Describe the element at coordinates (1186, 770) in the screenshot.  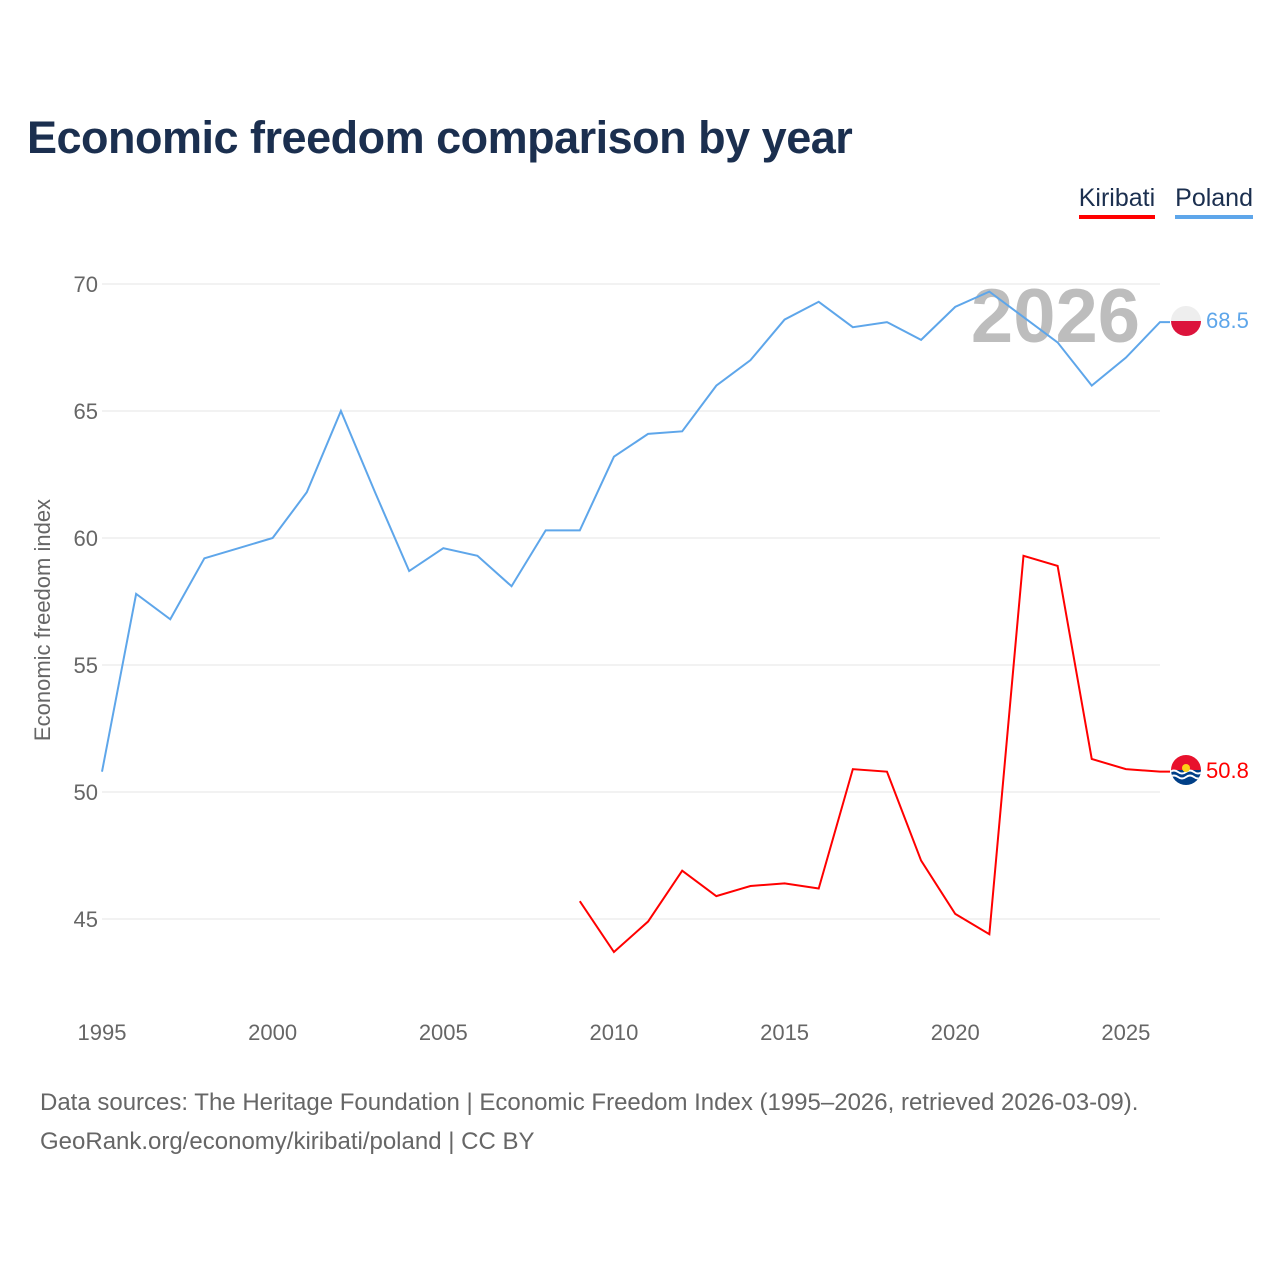
I see `kiribati-flag-icon` at that location.